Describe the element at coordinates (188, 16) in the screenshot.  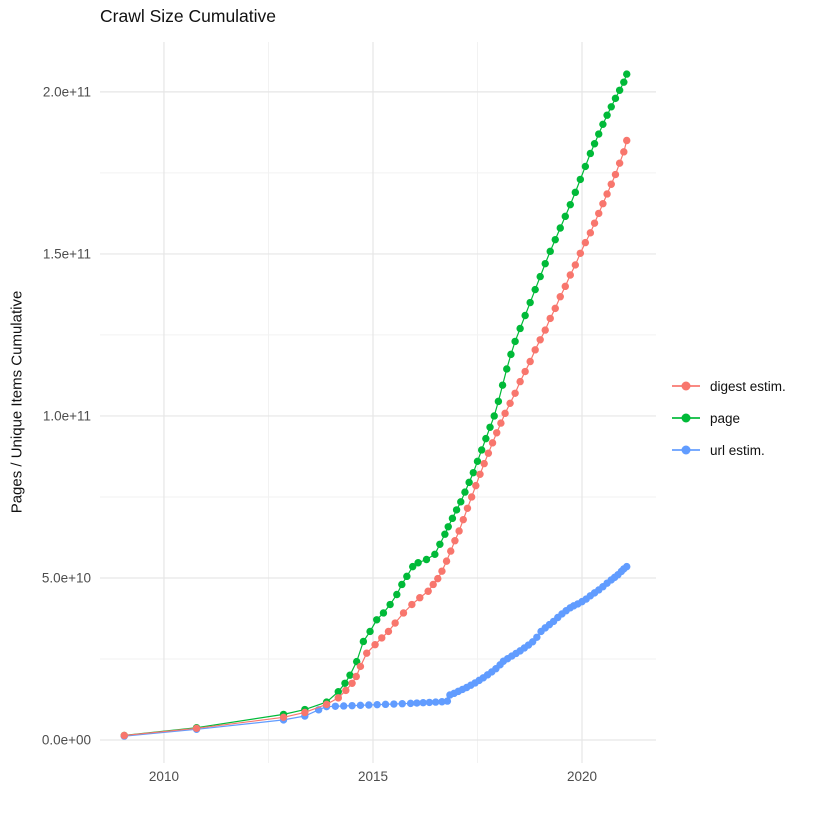
I see `chart-title: Crawl Size Cumulative` at that location.